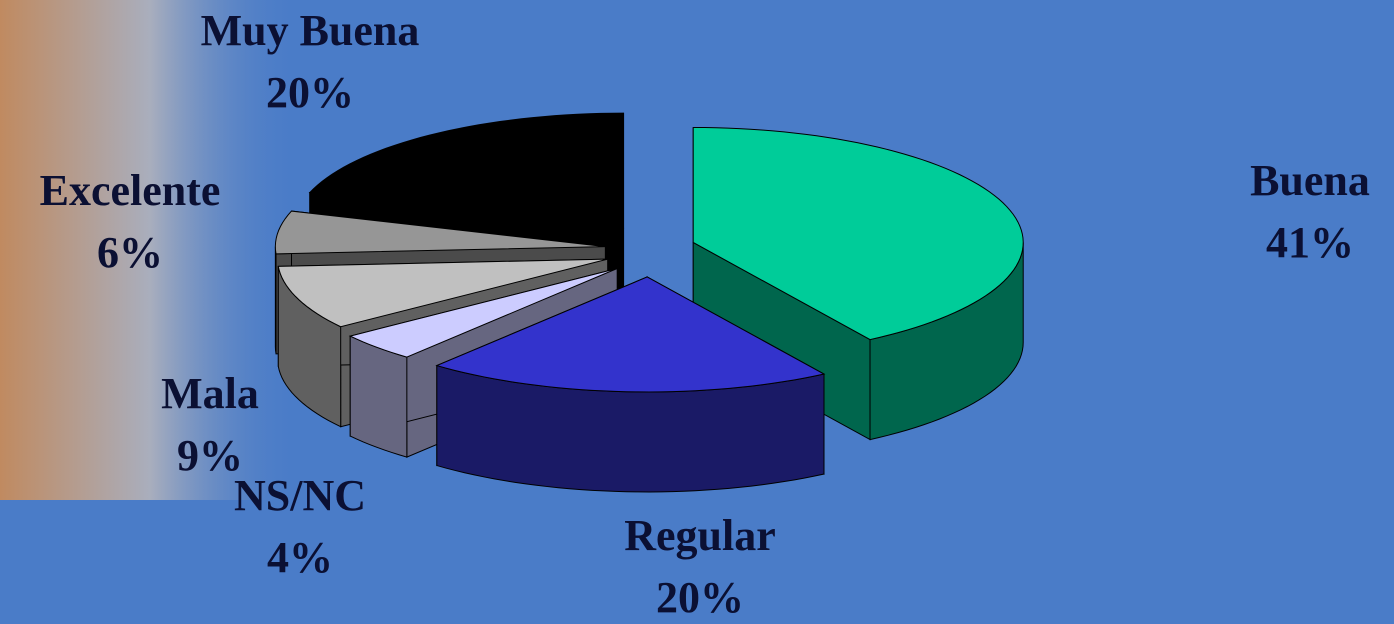  What do you see at coordinates (210, 393) in the screenshot?
I see `slice-label: Mala` at bounding box center [210, 393].